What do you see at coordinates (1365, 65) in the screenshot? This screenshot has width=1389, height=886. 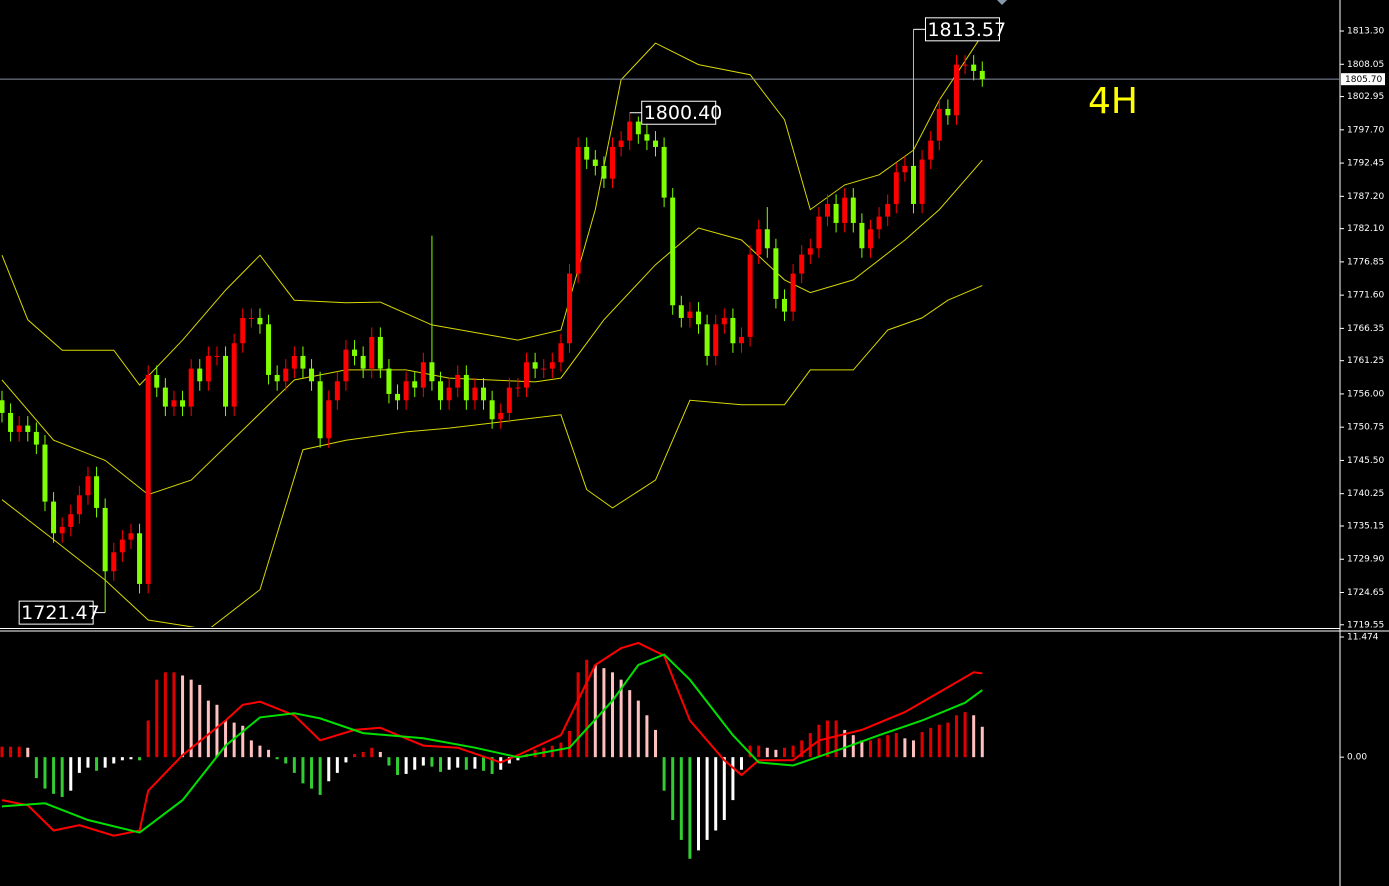 I see `y-tick-label: 1808.05` at bounding box center [1365, 65].